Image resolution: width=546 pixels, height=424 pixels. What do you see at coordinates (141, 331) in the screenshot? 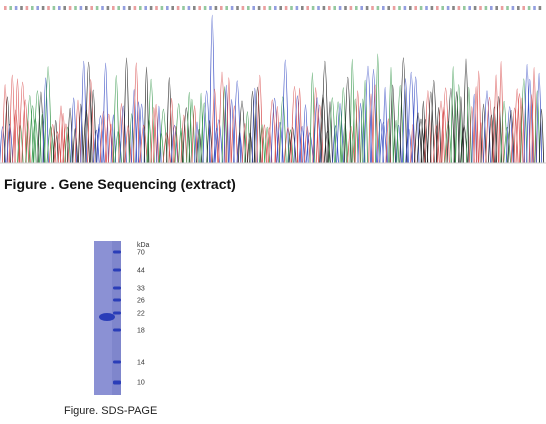
I see `marker-label-18: 18` at bounding box center [141, 331].